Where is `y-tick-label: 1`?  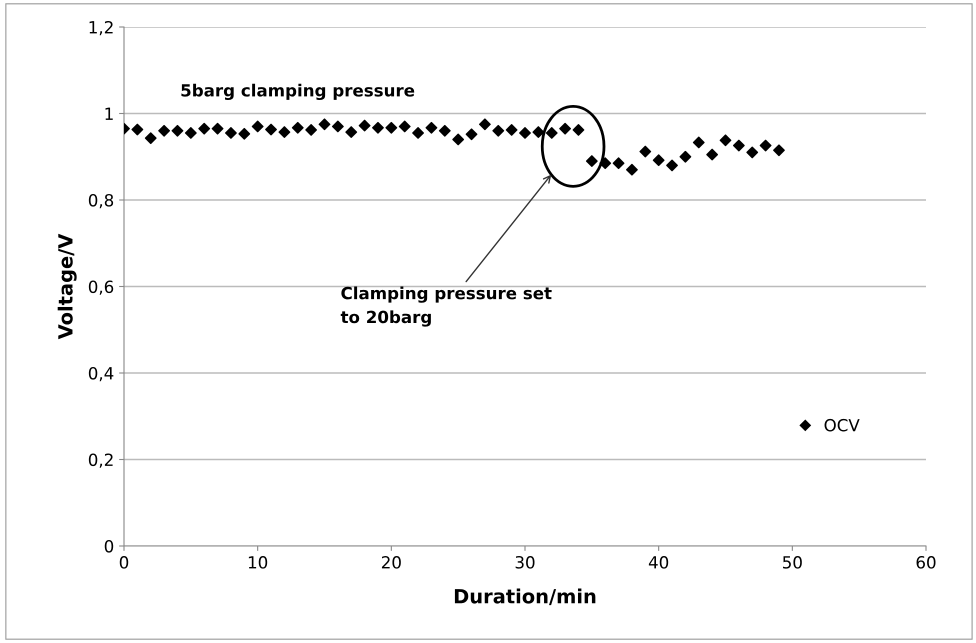 y-tick-label: 1 is located at coordinates (109, 114).